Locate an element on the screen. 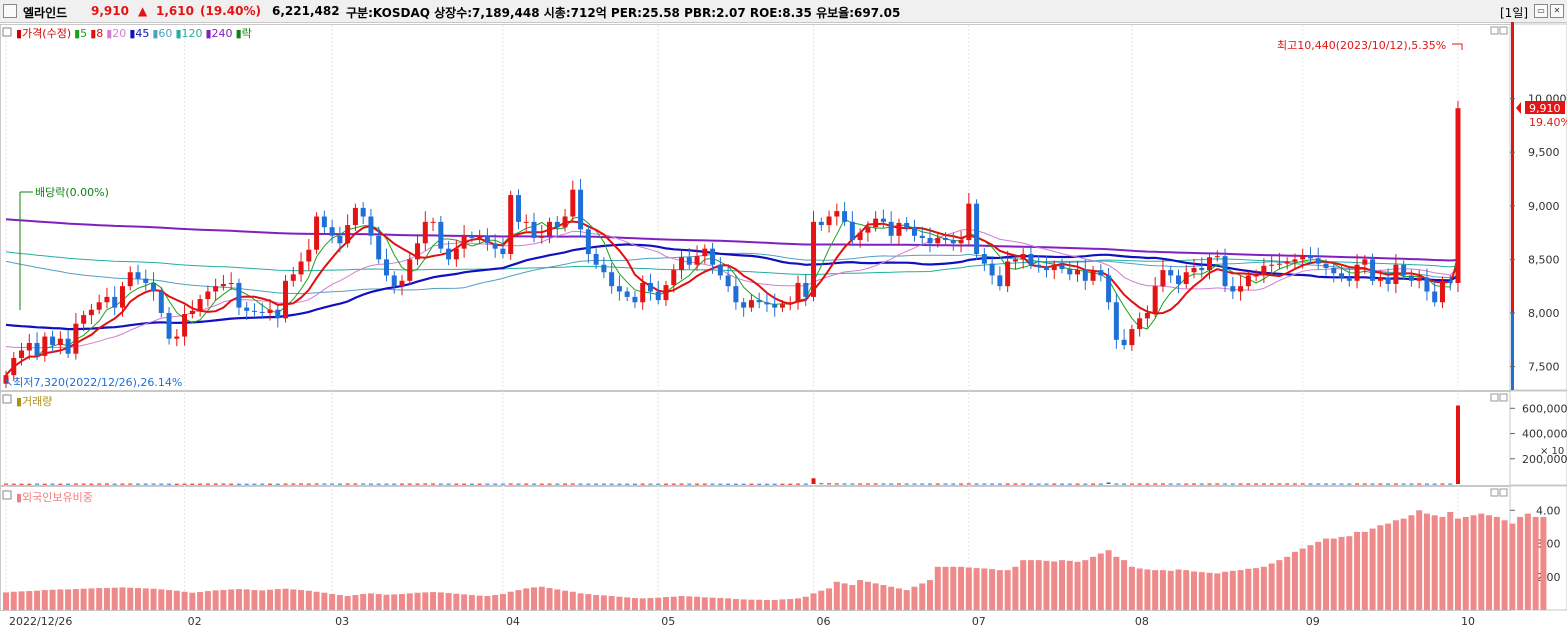 The height and width of the screenshot is (630, 1567). legend-item: ▮120 is located at coordinates (189, 33).